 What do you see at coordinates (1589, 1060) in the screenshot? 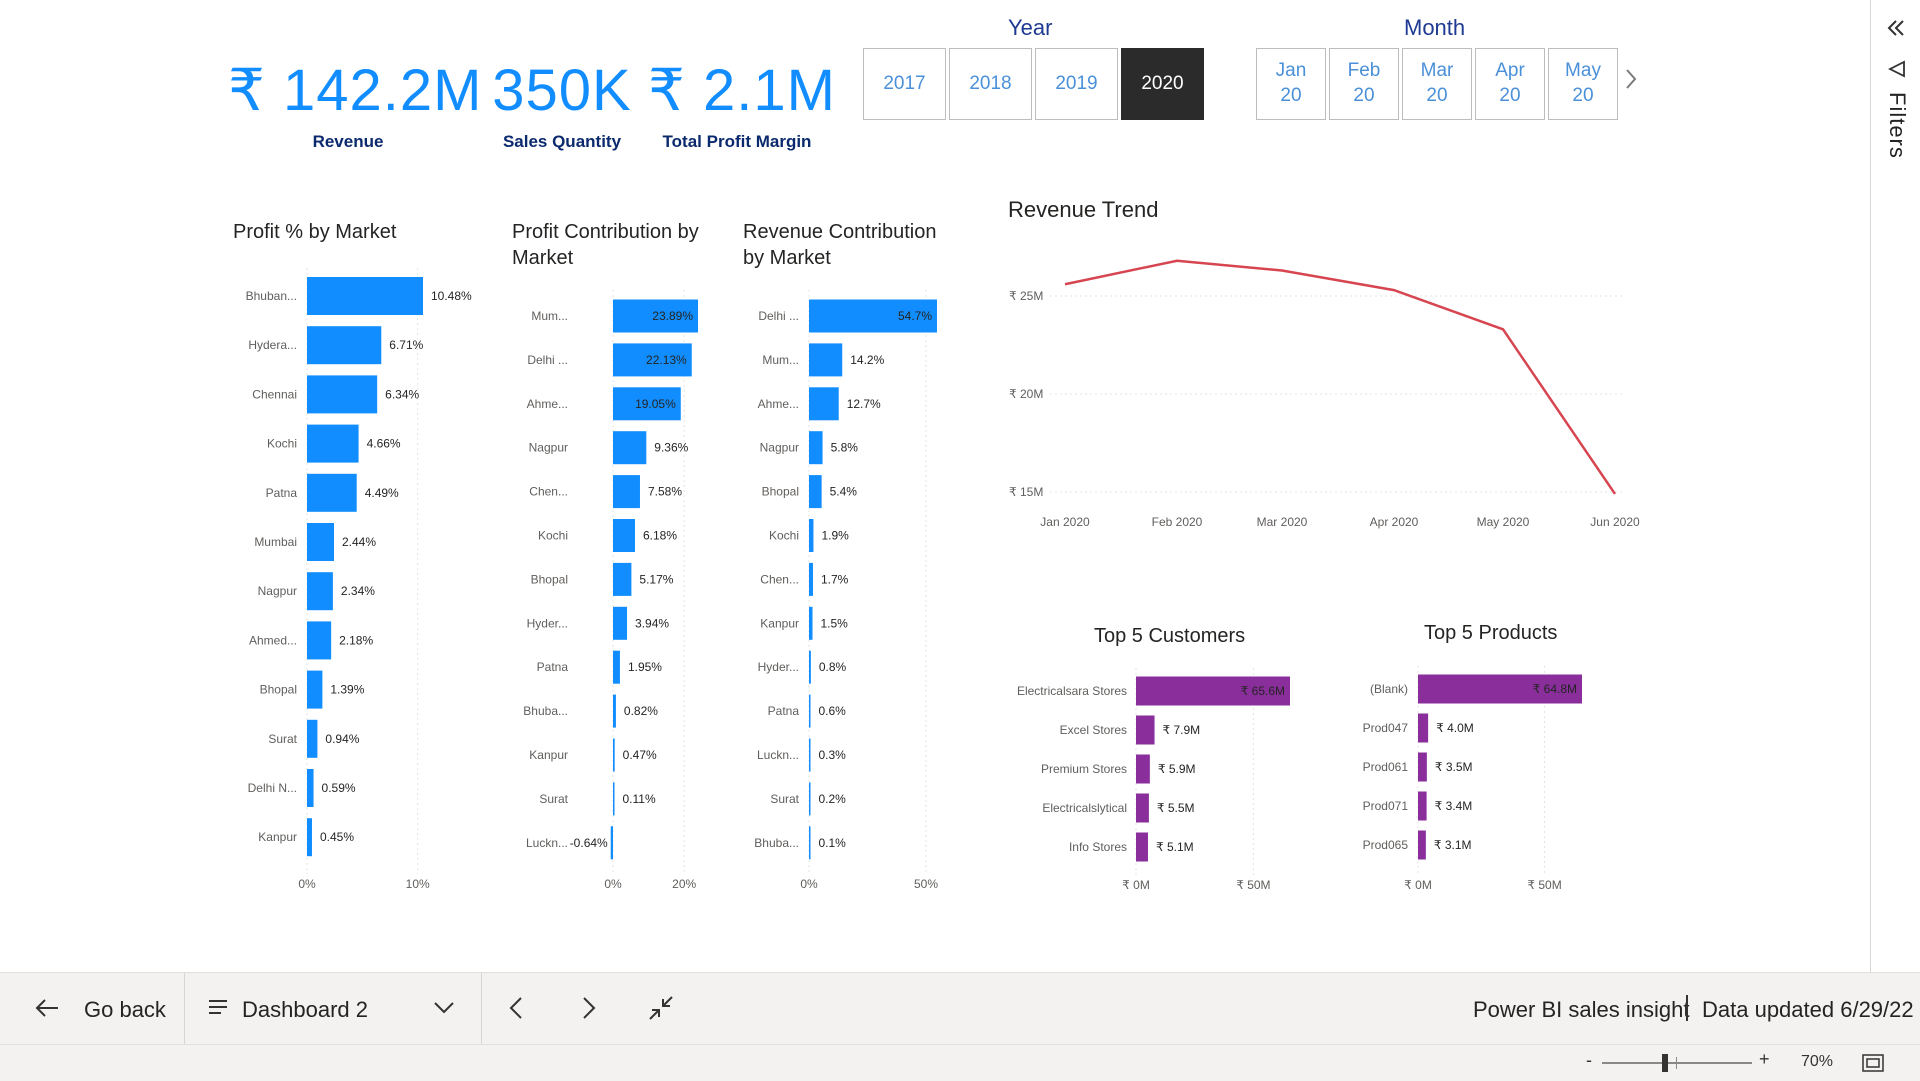
I see `zoom-out-button: -` at bounding box center [1589, 1060].